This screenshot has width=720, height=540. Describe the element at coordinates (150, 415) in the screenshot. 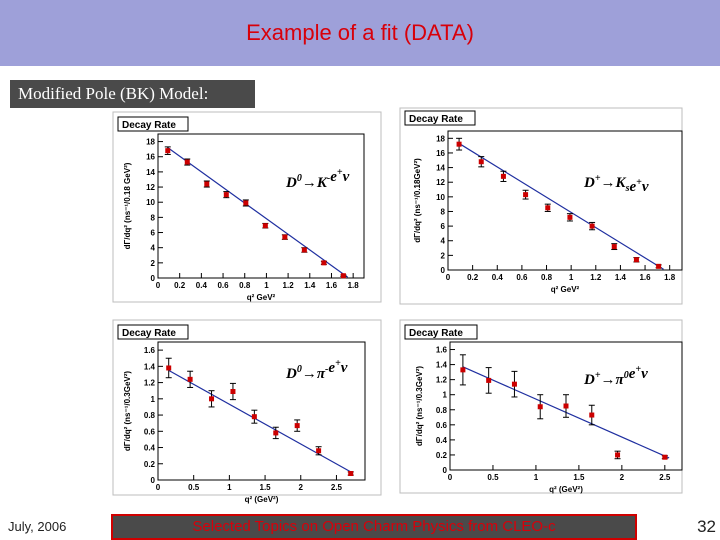

I see `y-tick-label: 0.8` at that location.